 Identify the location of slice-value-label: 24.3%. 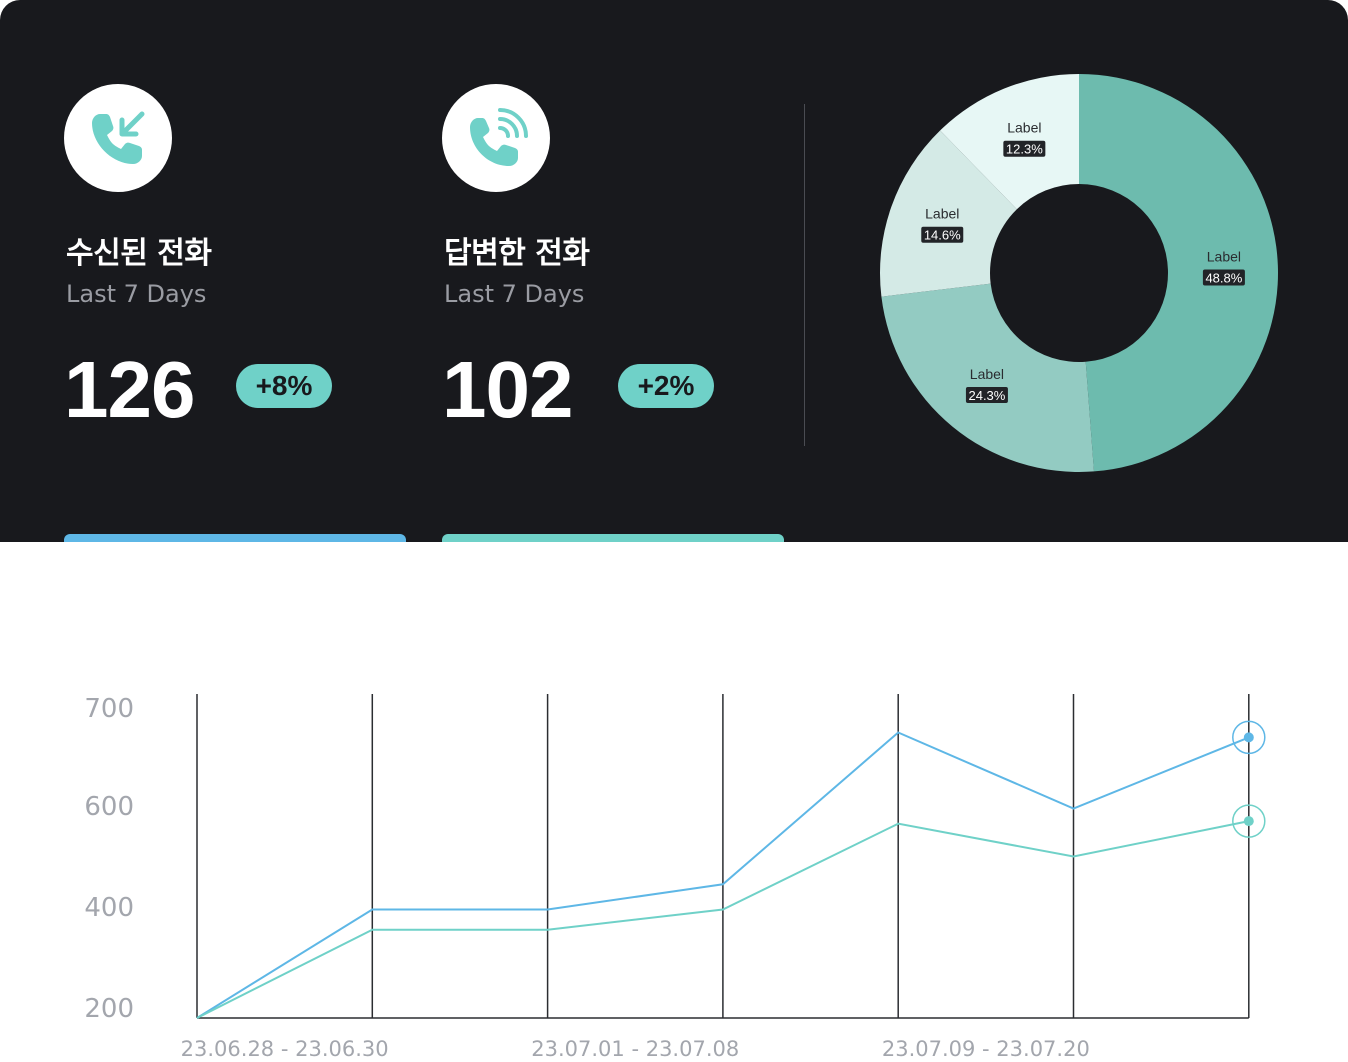
(986, 395).